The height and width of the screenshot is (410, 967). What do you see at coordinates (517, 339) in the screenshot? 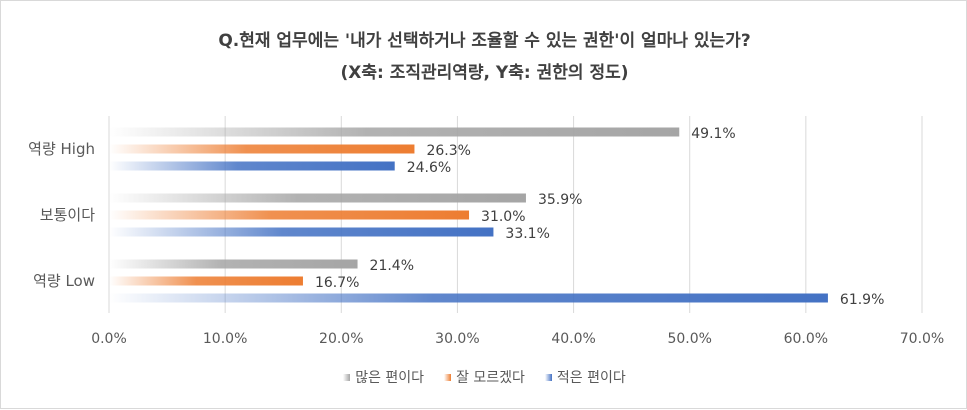
I see `x-axis: 0.0% 10.0% 20.0% 30.0% 40.0% 50.0% 60.0% 70.0%` at bounding box center [517, 339].